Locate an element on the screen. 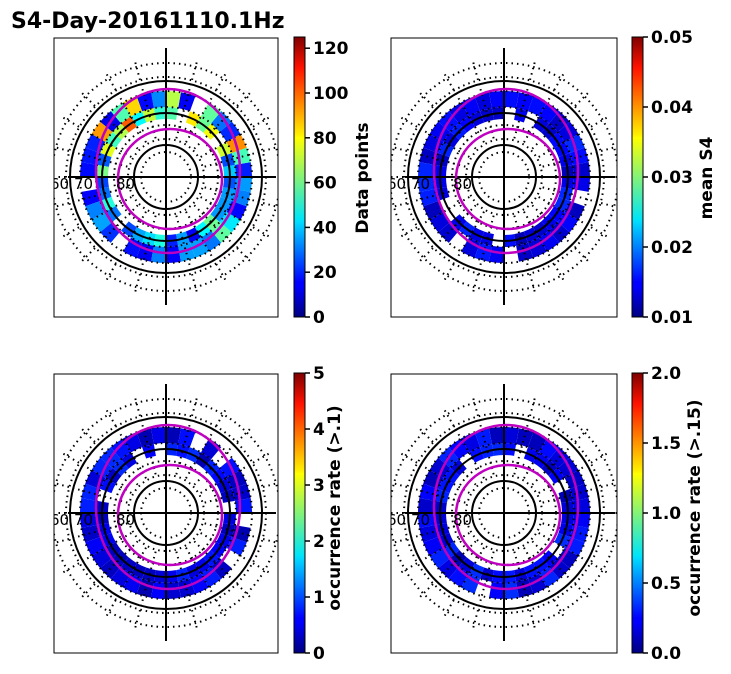 Image resolution: width=731 pixels, height=674 pixels. colorbar-tick-label: 0.02 is located at coordinates (672, 248).